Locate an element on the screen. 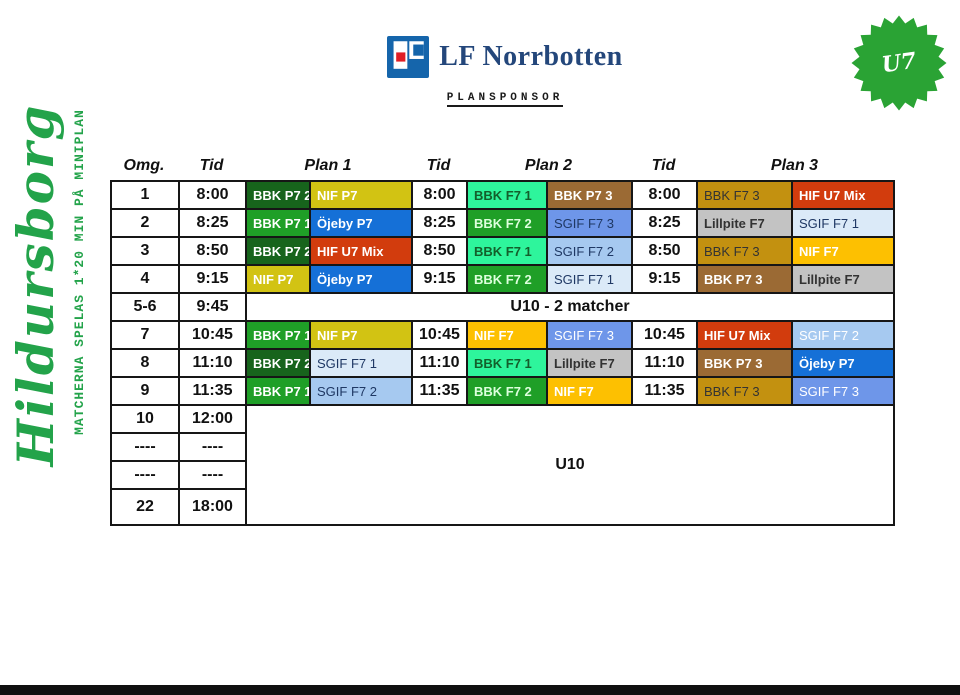  header-plan-3: Plan 3 is located at coordinates (794, 165).